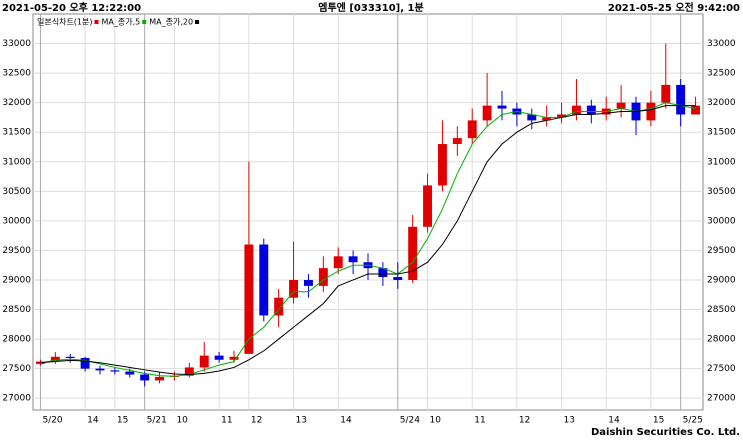  Describe the element at coordinates (121, 22) in the screenshot. I see `legend-label: MA_종가,5` at that location.